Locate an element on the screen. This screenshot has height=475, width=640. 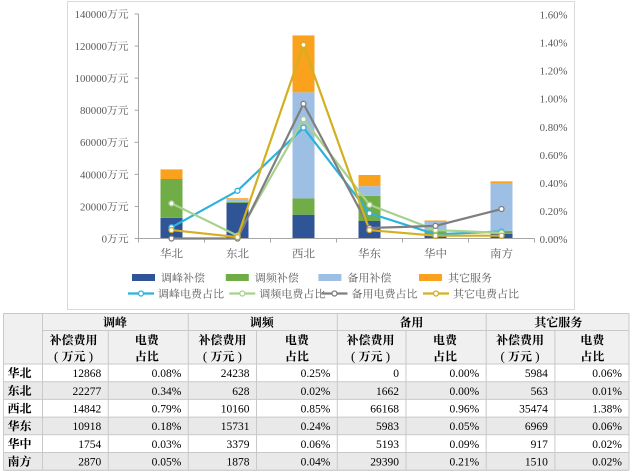
svg-text: 0.20% is located at coordinates (554, 212).